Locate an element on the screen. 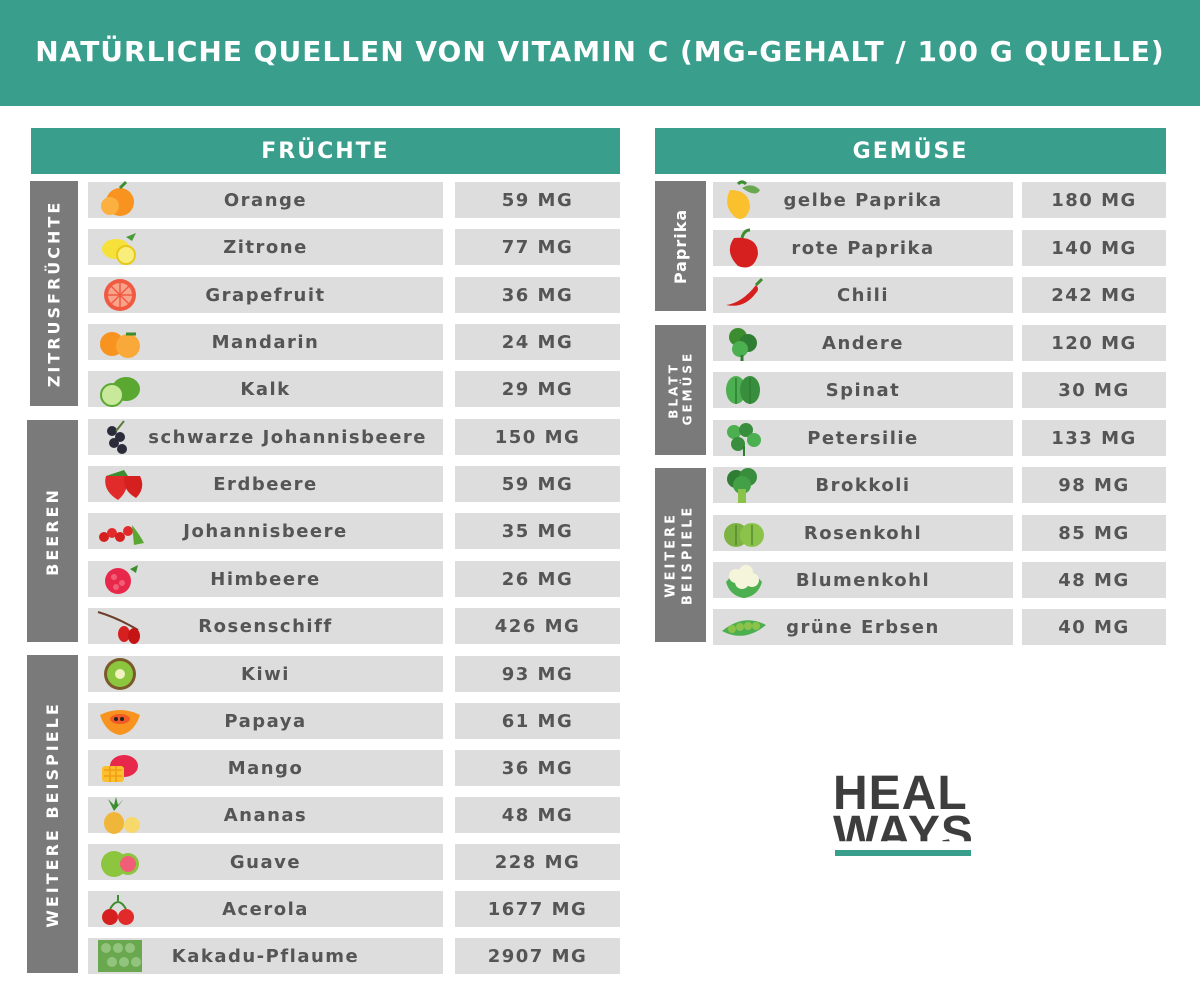 The width and height of the screenshot is (1200, 1006). item-value: 426 MG is located at coordinates (537, 626).